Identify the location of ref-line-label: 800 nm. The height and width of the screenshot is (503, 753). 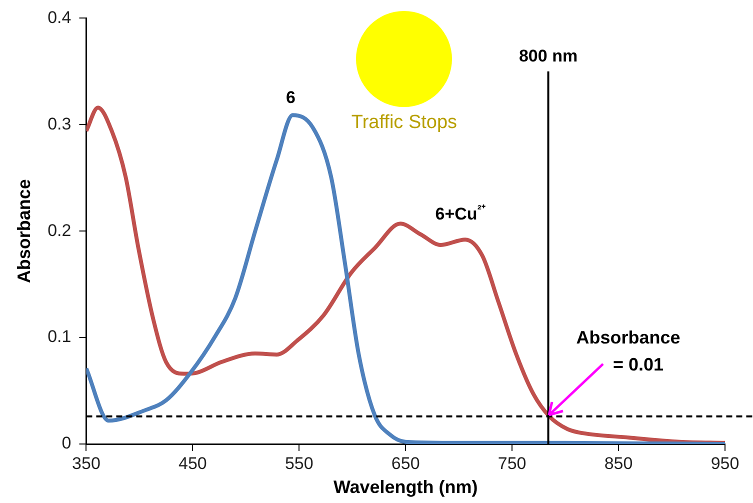
(548, 56).